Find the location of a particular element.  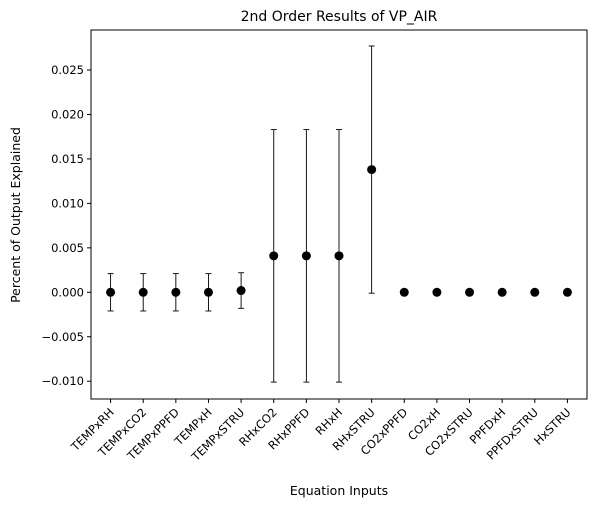

y-axis-label: Percent of Output Explained is located at coordinates (15, 215).